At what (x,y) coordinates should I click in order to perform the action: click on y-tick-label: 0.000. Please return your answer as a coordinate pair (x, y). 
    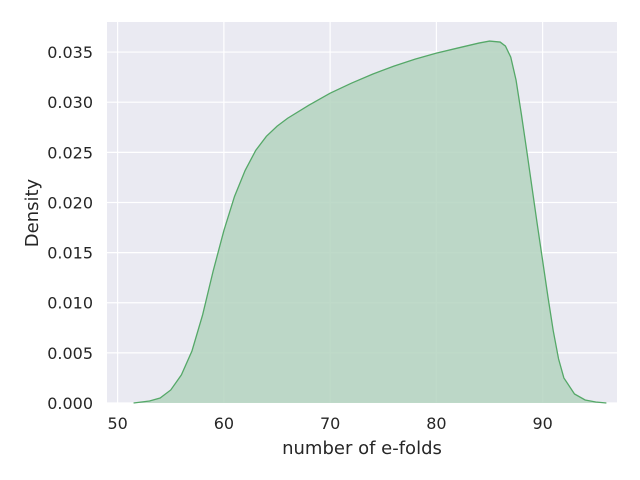
    Looking at the image, I should click on (70, 403).